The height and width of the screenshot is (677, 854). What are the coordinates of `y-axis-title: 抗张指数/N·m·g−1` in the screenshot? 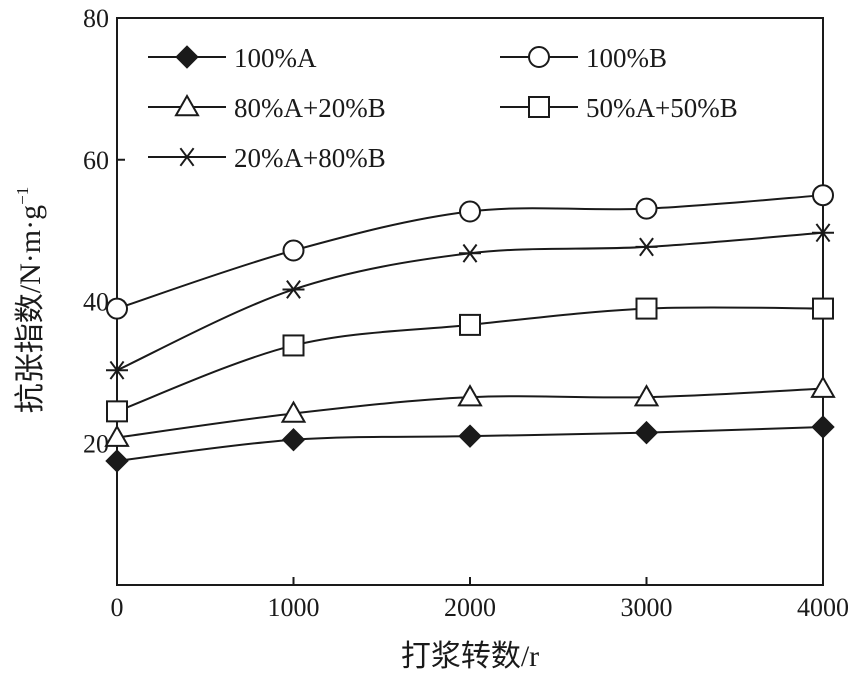 It's located at (30, 300).